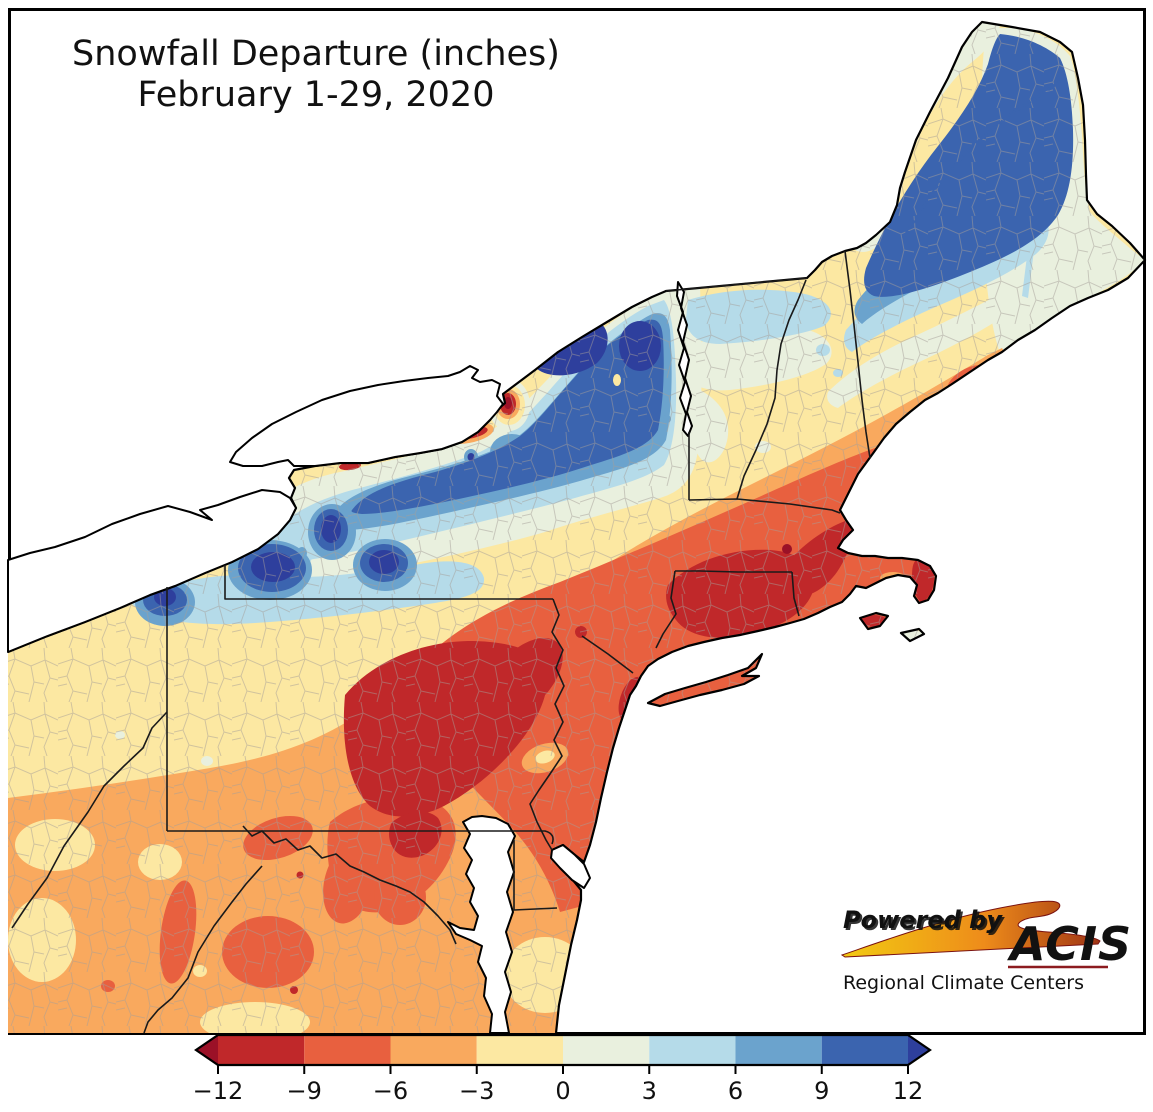 This screenshot has height=1112, width=1153. I want to click on map-title-line2: February 1-29, 2020, so click(316, 95).